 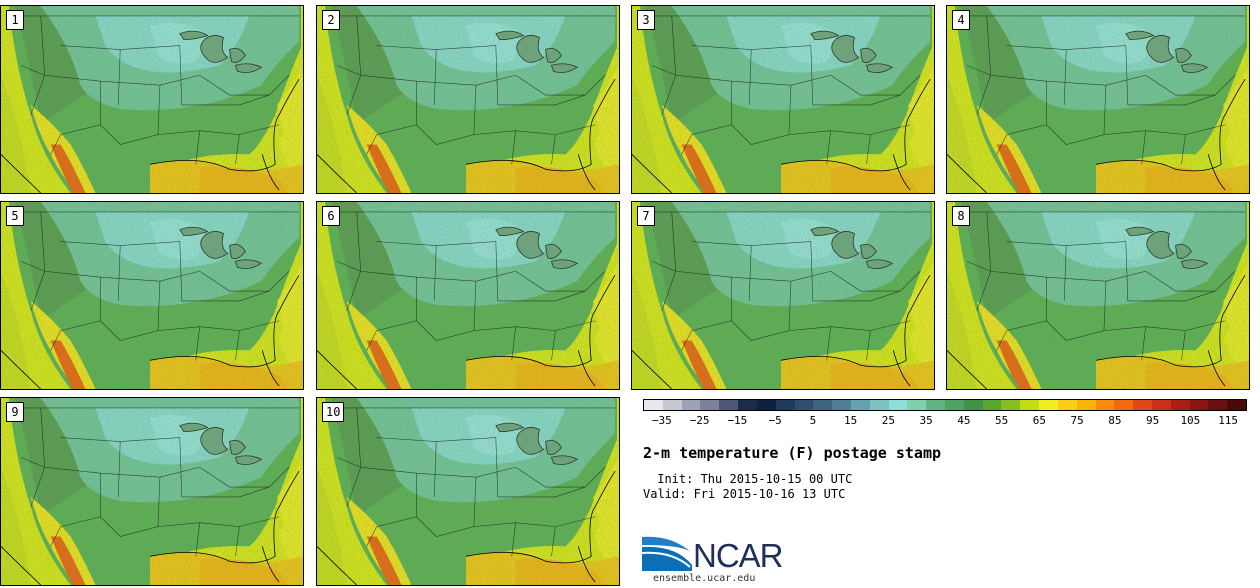 I want to click on member-number: 6, so click(x=331, y=216).